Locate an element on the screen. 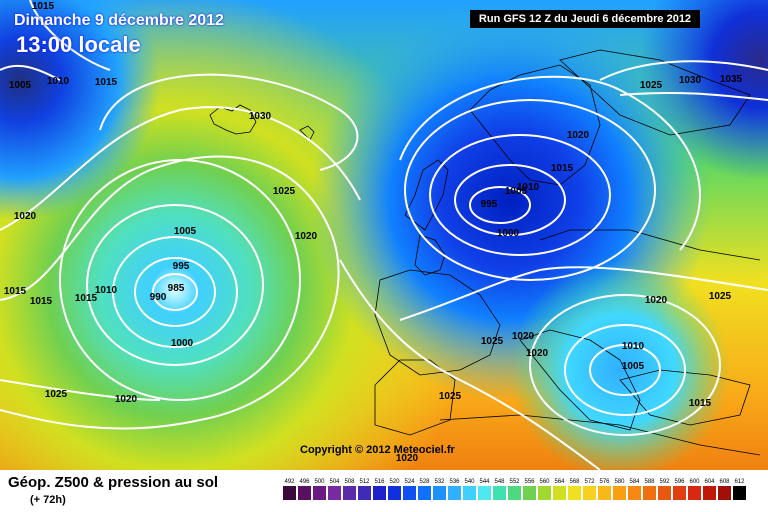 The image size is (768, 512). legend-value: 576 is located at coordinates (604, 482).